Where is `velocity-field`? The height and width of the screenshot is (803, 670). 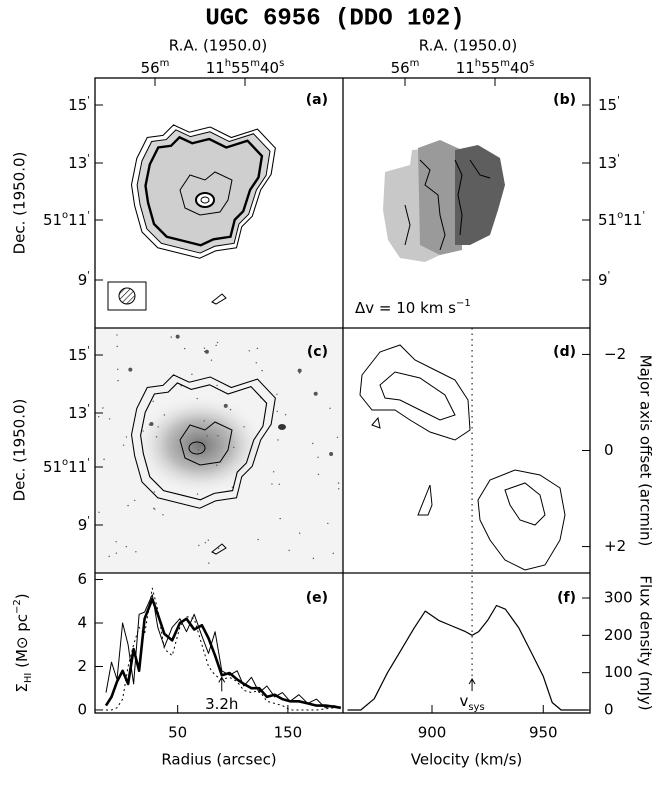 velocity-field is located at coordinates (480, 195).